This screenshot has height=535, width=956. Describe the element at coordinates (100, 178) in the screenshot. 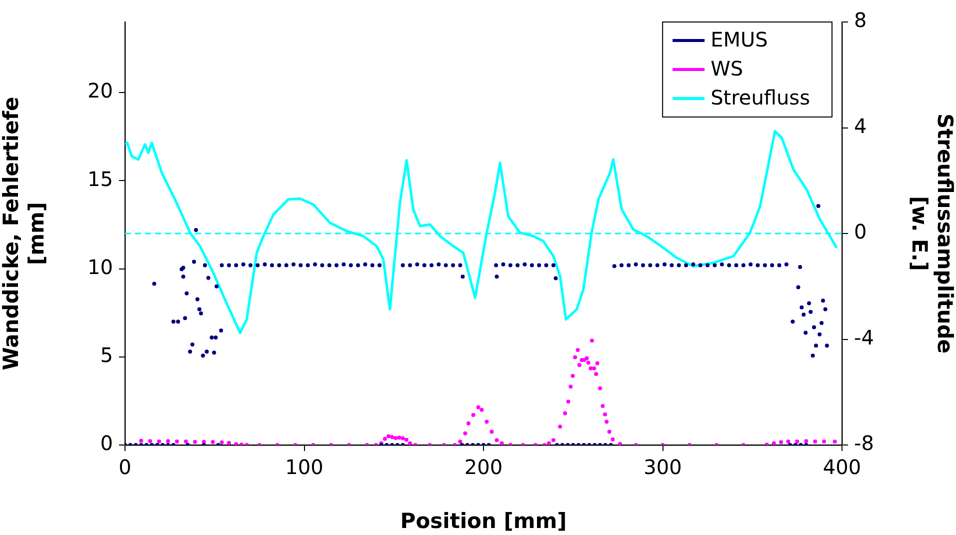

I see `y-tick-label: 15` at that location.